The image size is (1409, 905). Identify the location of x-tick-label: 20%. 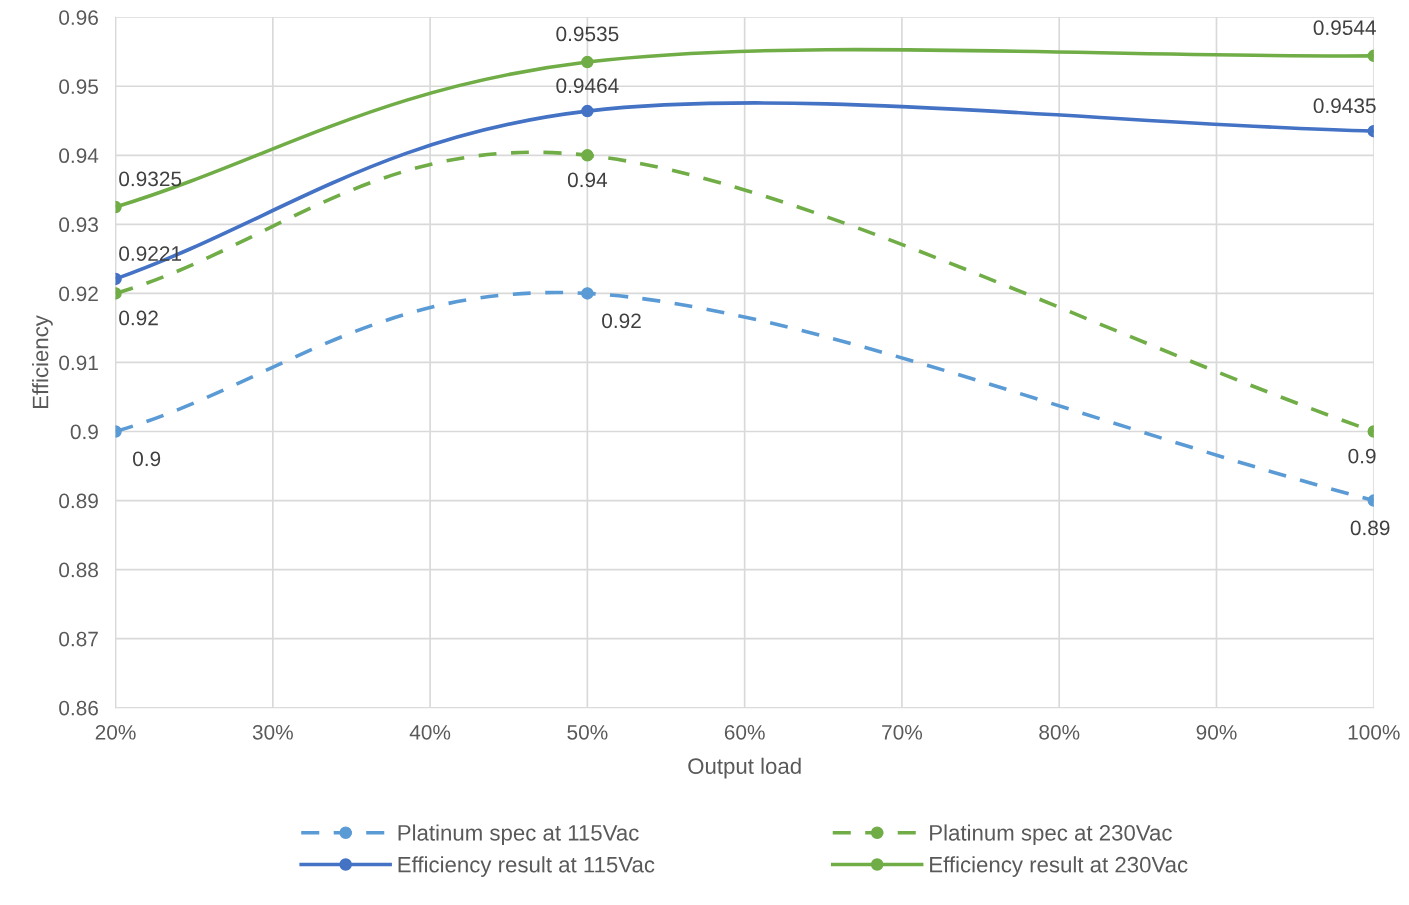
(115, 732).